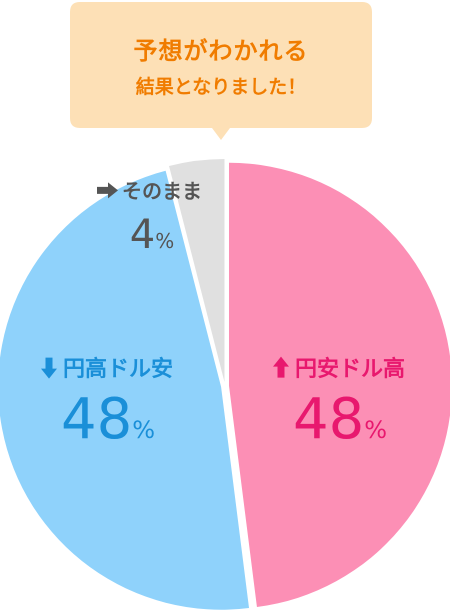 The width and height of the screenshot is (450, 612). What do you see at coordinates (107, 190) in the screenshot?
I see `right-arrow-icon` at bounding box center [107, 190].